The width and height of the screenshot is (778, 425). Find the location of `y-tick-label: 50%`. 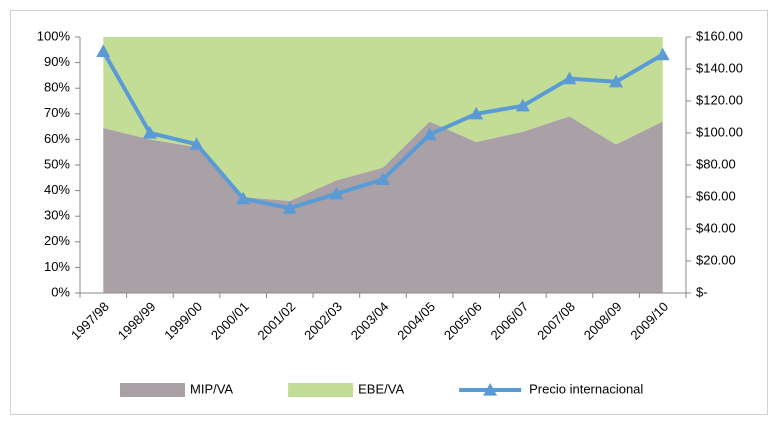

y-tick-label: 50% is located at coordinates (57, 163).